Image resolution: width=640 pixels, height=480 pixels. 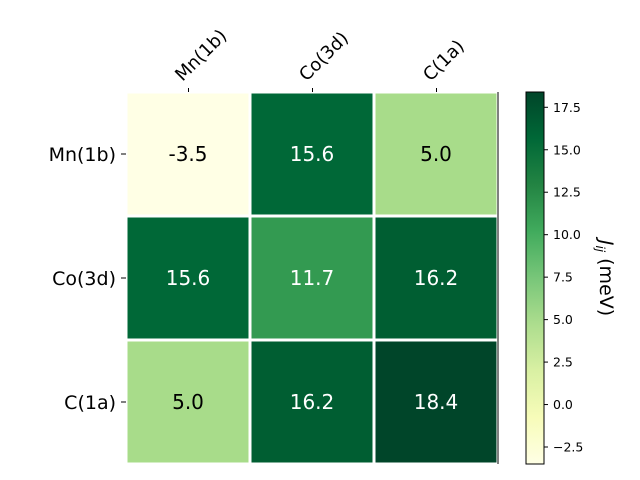 I want to click on colorbar, so click(x=535, y=278).